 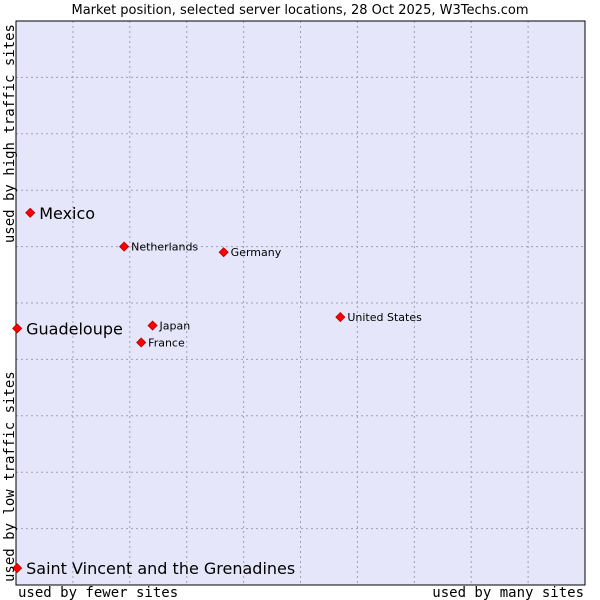 I want to click on x-axis-label-high: used by many sites, so click(x=508, y=592).